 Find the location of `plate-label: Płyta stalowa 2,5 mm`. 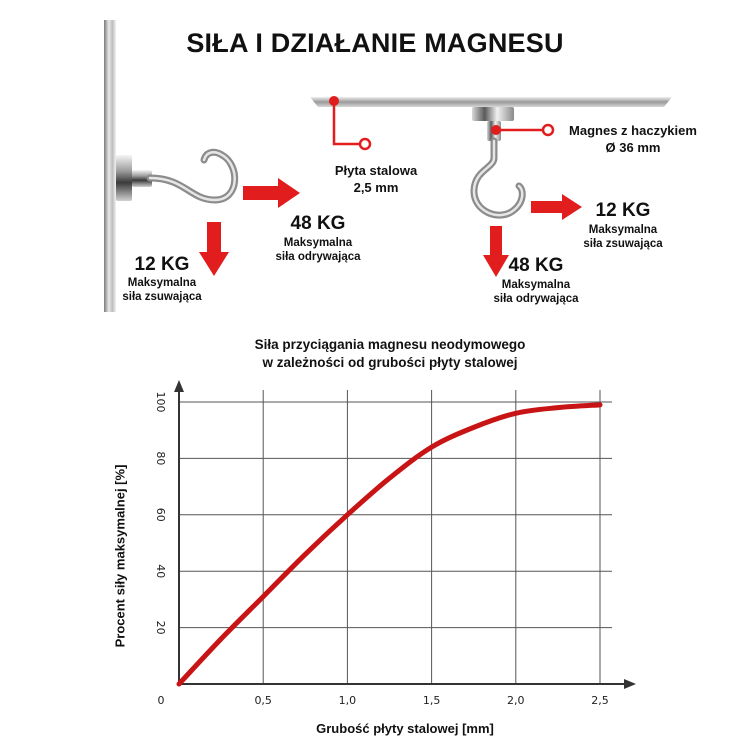

plate-label: Płyta stalowa 2,5 mm is located at coordinates (376, 179).